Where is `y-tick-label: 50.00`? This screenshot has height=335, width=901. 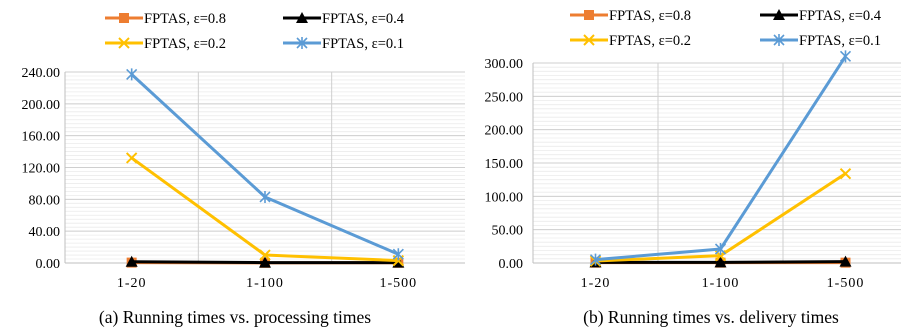 y-tick-label: 50.00 is located at coordinates (508, 231).